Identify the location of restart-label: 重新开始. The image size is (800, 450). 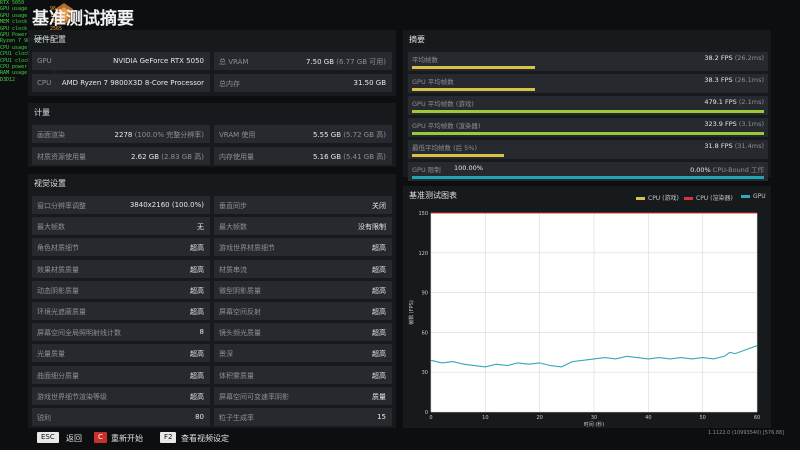
(127, 438).